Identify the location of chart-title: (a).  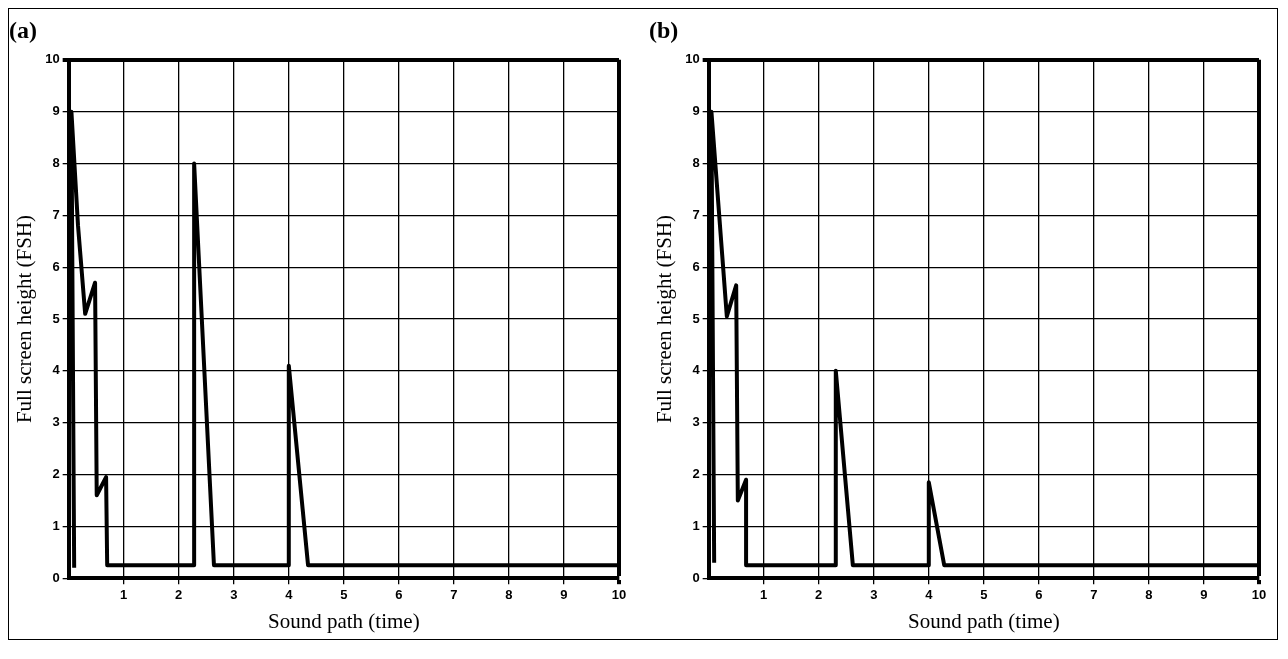
(23, 29).